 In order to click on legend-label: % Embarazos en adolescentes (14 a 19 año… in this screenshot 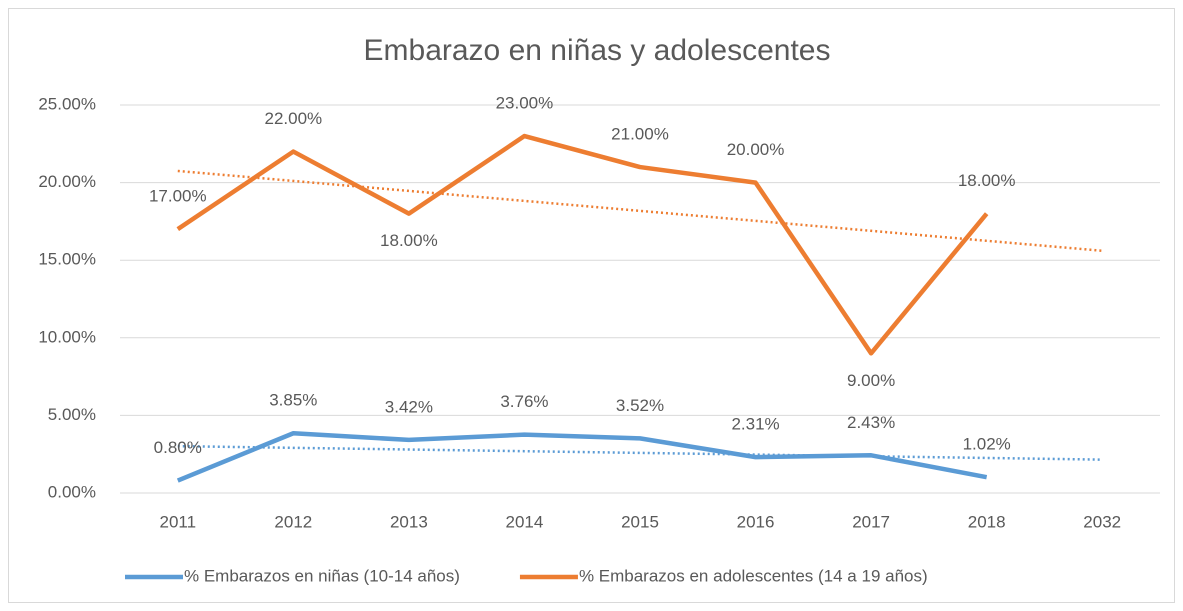, I will do `click(753, 575)`.